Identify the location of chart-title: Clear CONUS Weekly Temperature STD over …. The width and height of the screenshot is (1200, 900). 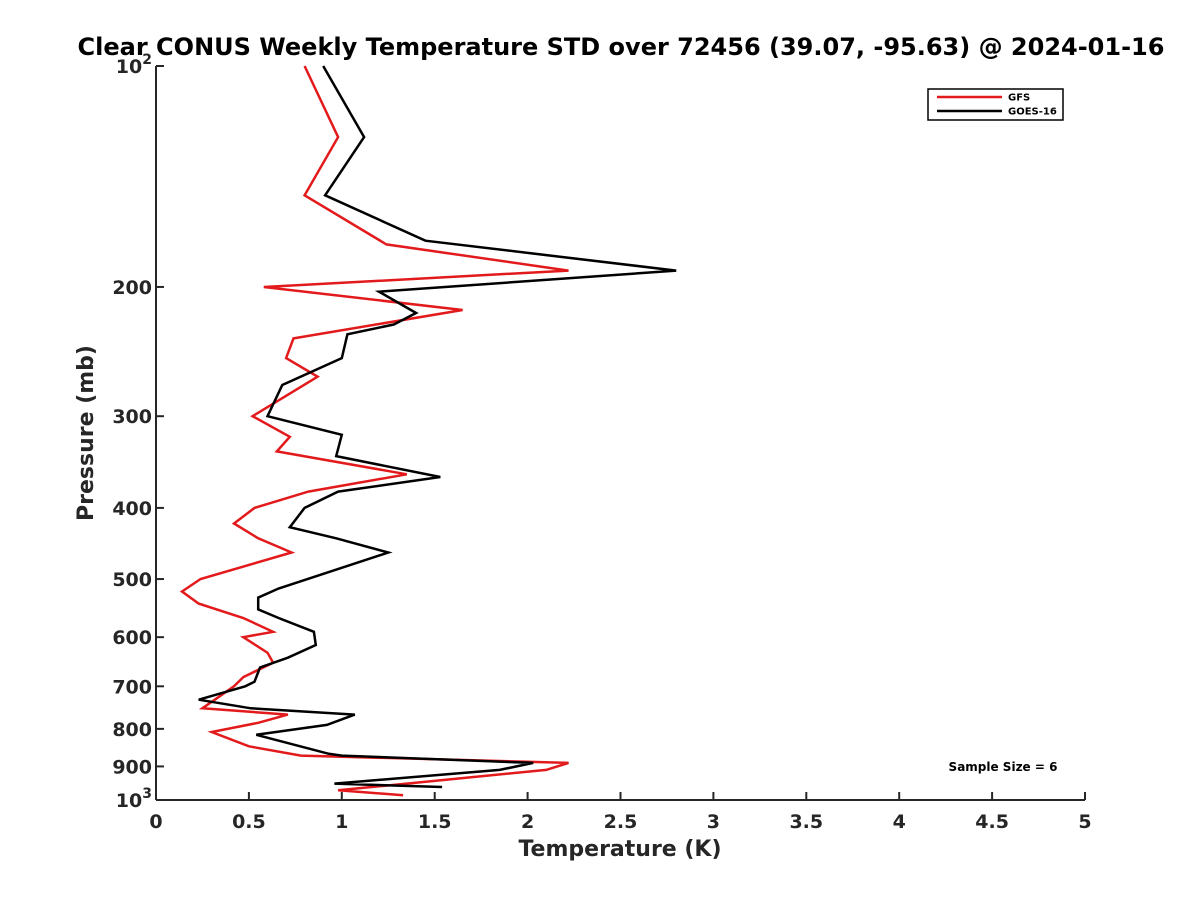
(621, 47).